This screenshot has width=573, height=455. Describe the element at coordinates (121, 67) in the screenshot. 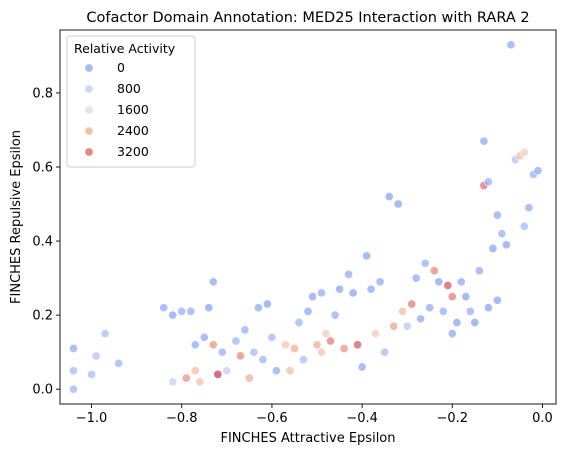

I see `legend-label: 0` at that location.